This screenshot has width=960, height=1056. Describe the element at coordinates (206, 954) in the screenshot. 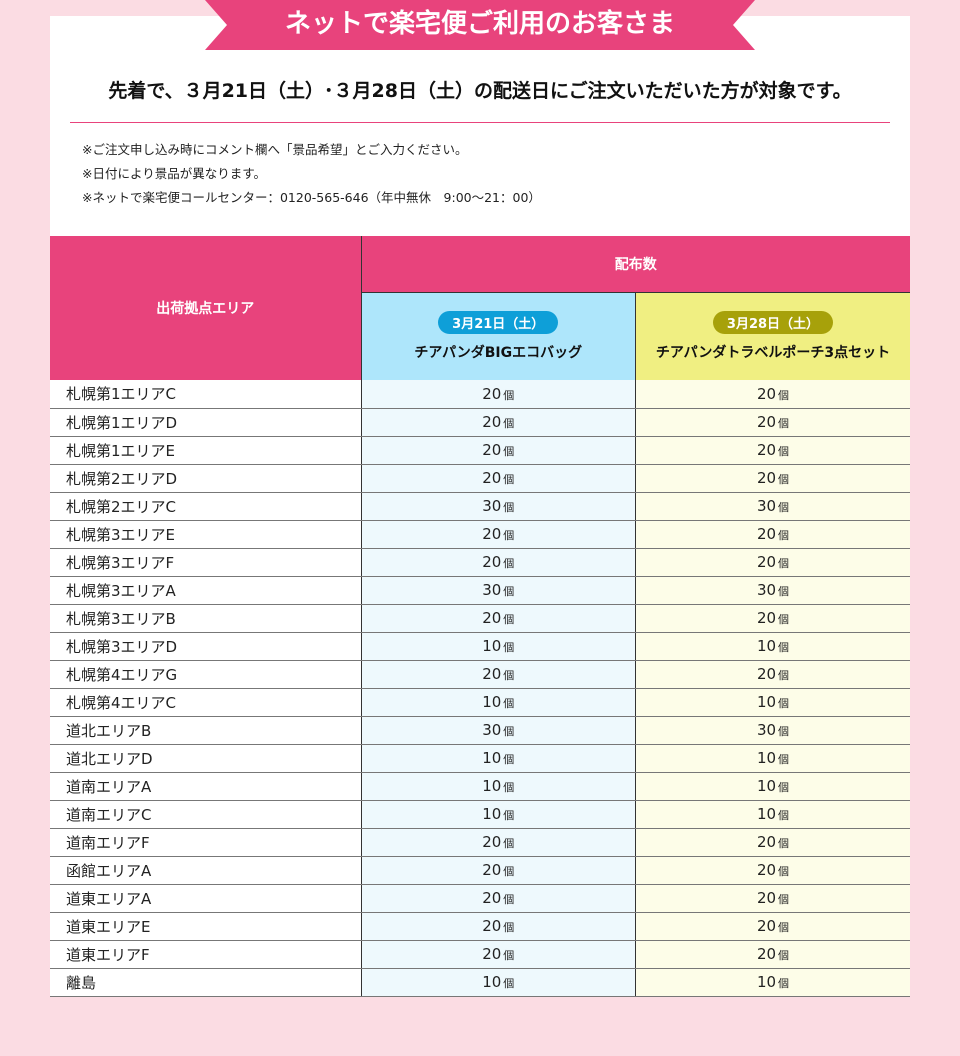

I see `area-cell: 道東エリアF` at that location.